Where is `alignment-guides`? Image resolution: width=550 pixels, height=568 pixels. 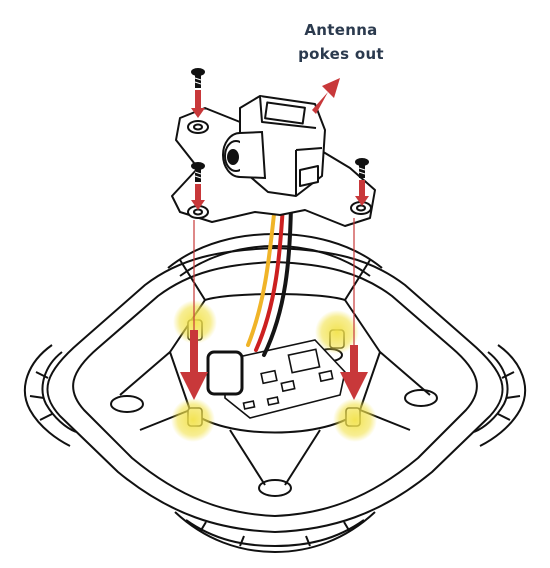
alignment-guides is located at coordinates (274, 281).